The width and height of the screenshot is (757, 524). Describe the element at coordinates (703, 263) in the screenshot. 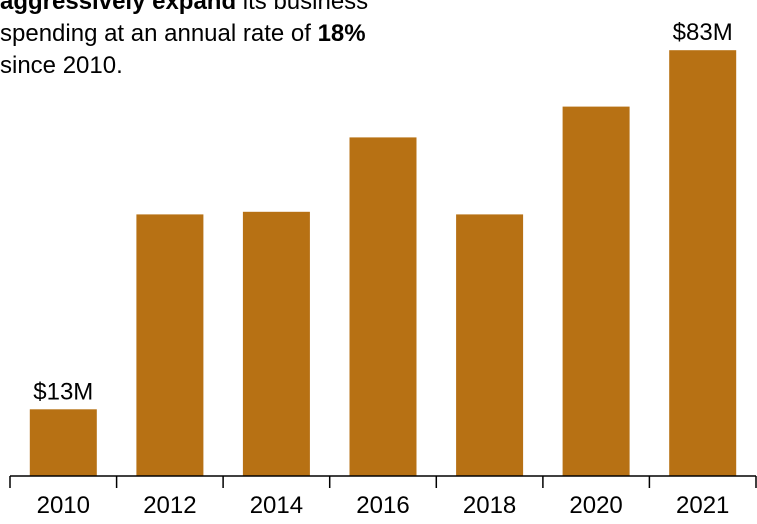

I see `bar-2021` at that location.